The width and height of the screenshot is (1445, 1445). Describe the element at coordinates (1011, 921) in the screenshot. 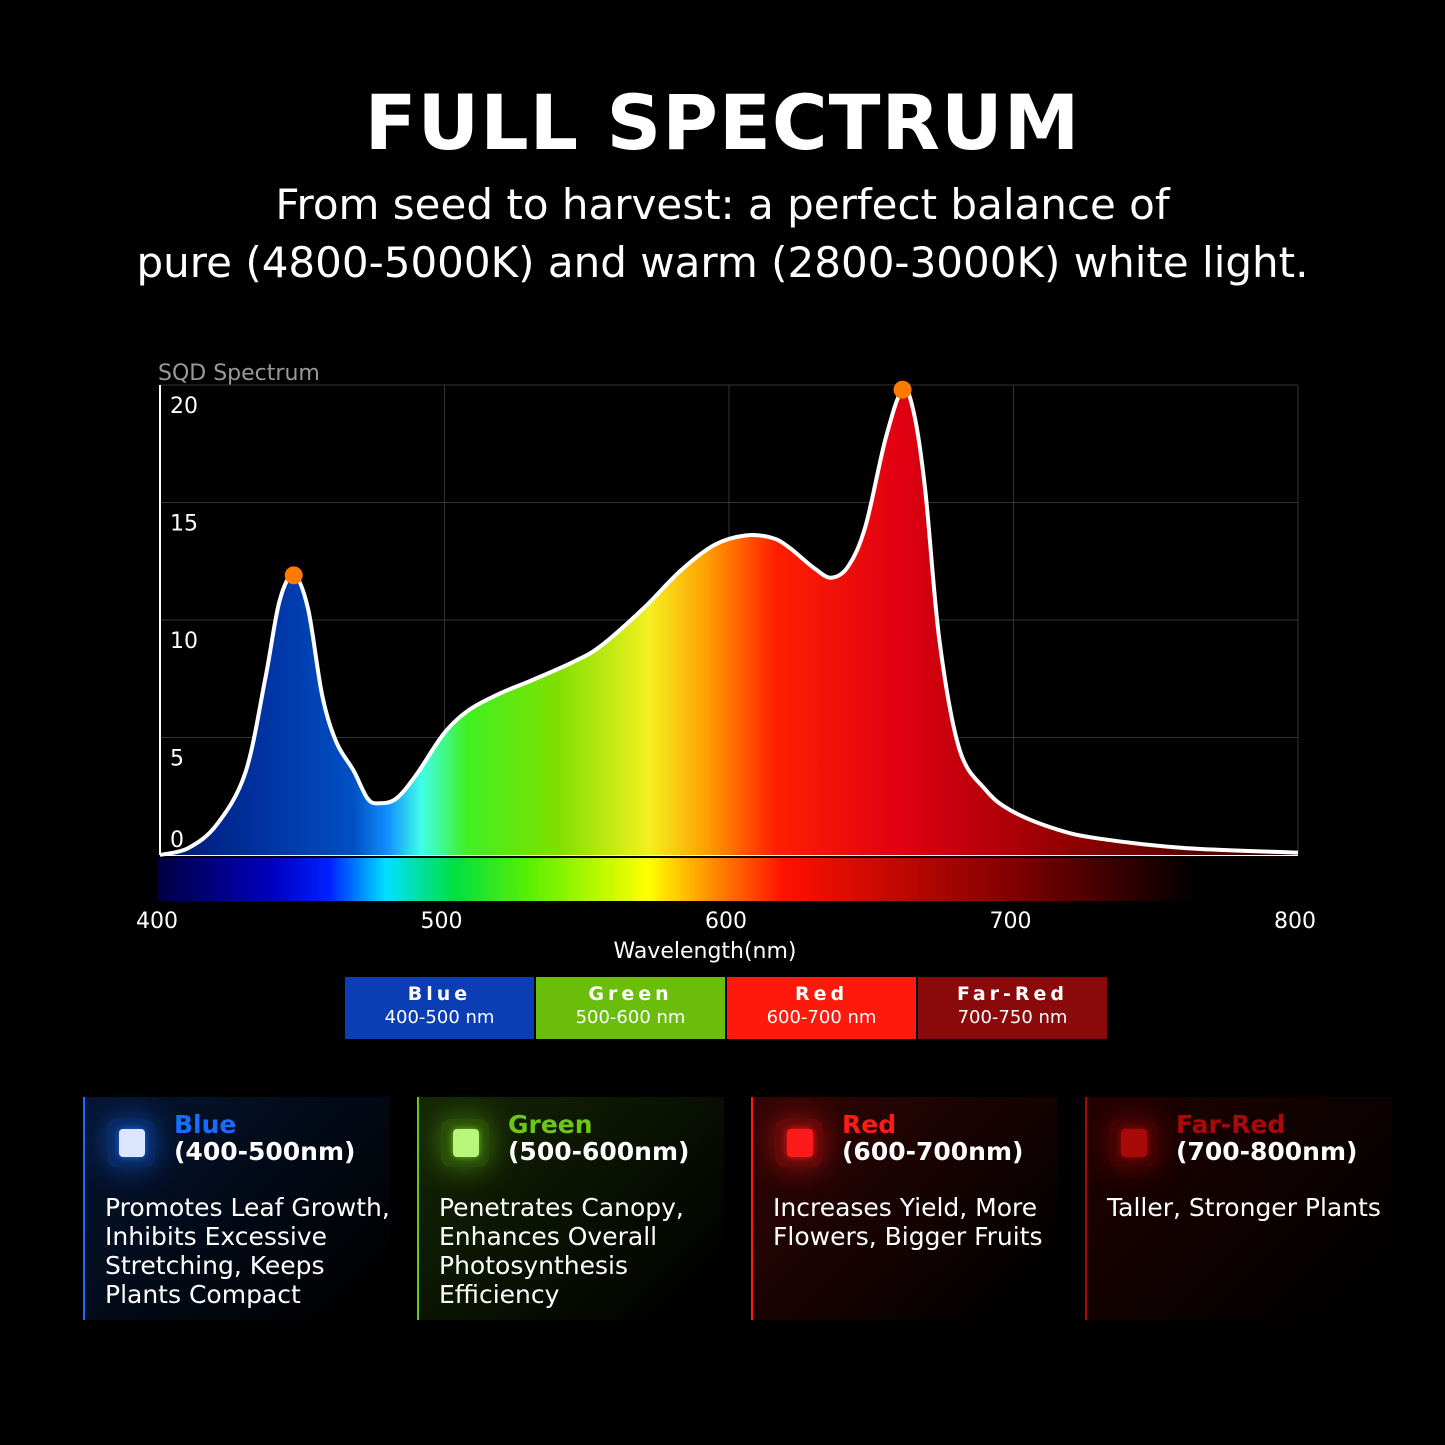

I see `x-tick-label: 700` at that location.